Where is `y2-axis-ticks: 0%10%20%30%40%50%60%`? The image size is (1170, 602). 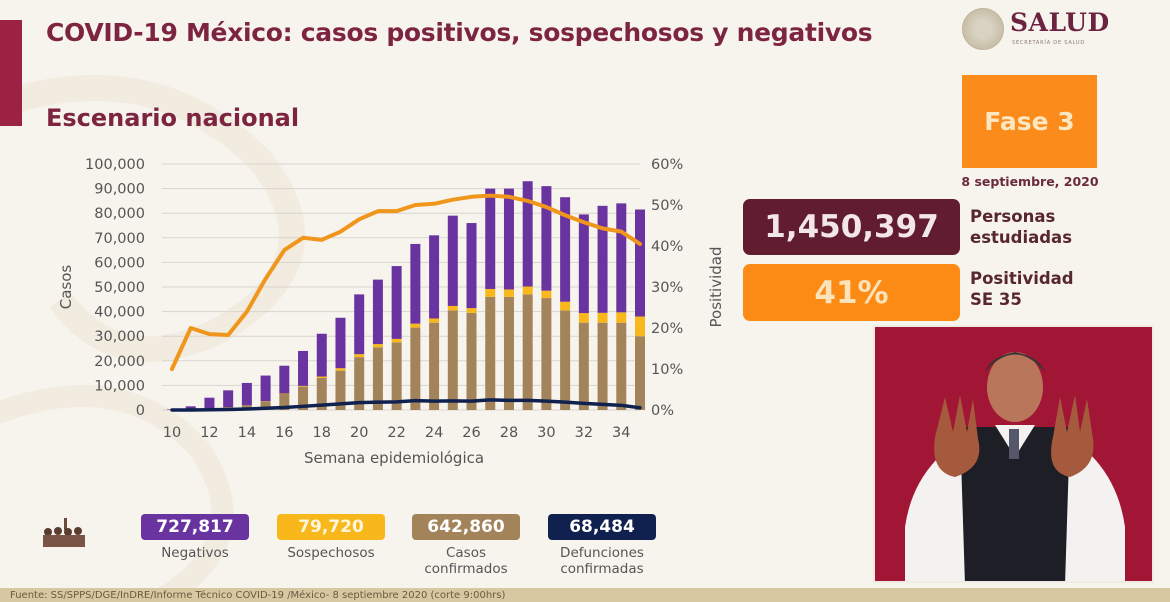
y2-axis-ticks: 0%10%20%30%40%50%60% is located at coordinates (667, 288).